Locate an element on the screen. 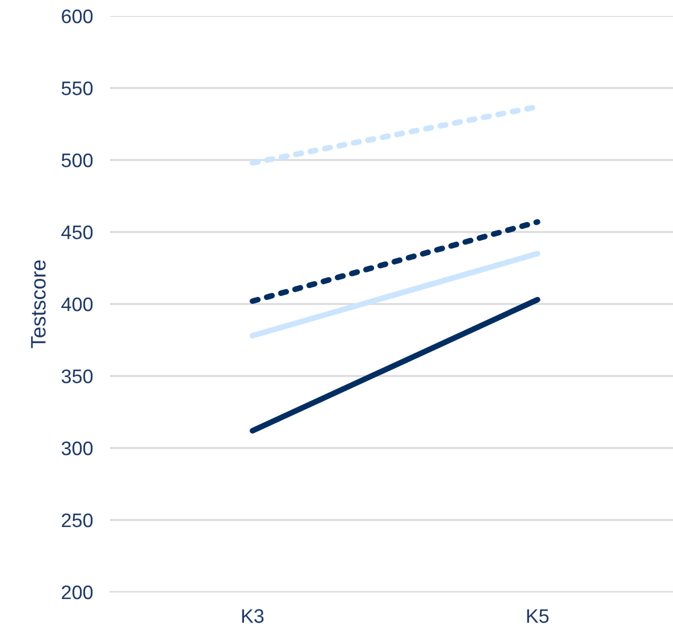  y-tick-label: 300 is located at coordinates (77, 448).